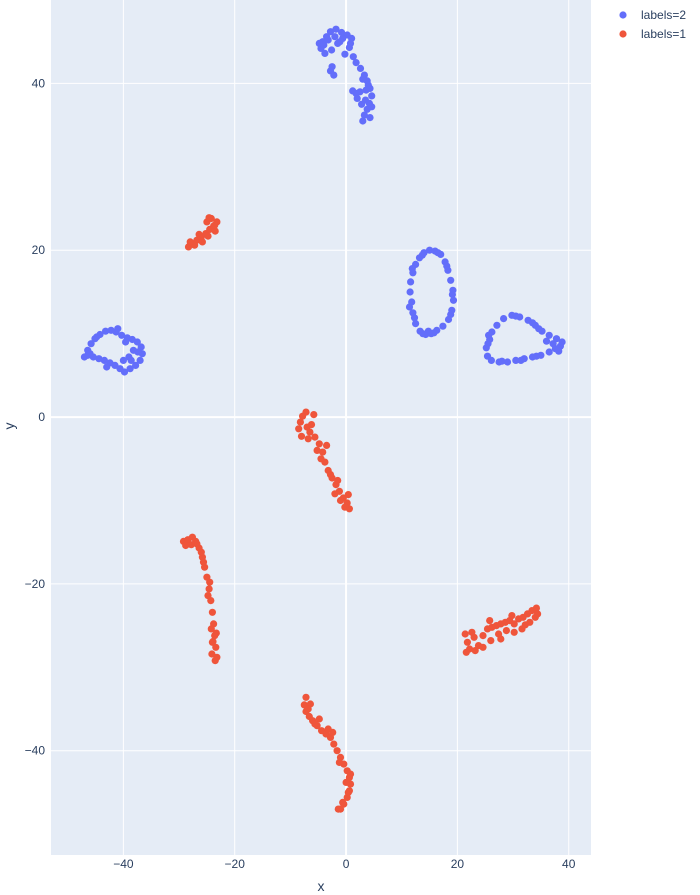  What do you see at coordinates (39, 250) in the screenshot?
I see `y-tick-label: 20` at bounding box center [39, 250].